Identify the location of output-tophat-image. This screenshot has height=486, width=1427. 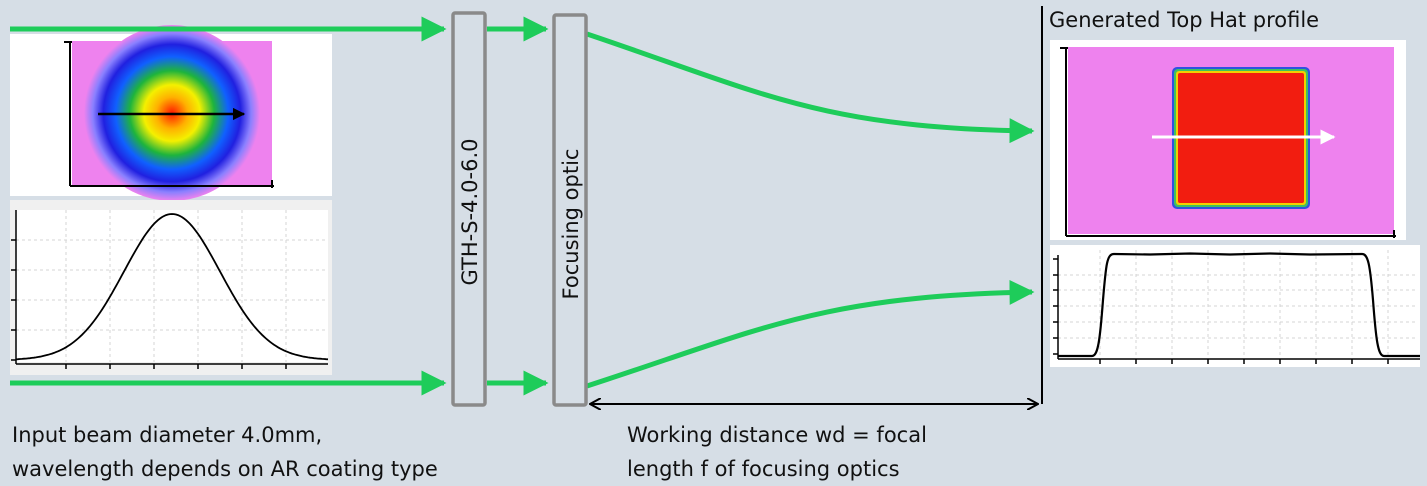
(1228, 140).